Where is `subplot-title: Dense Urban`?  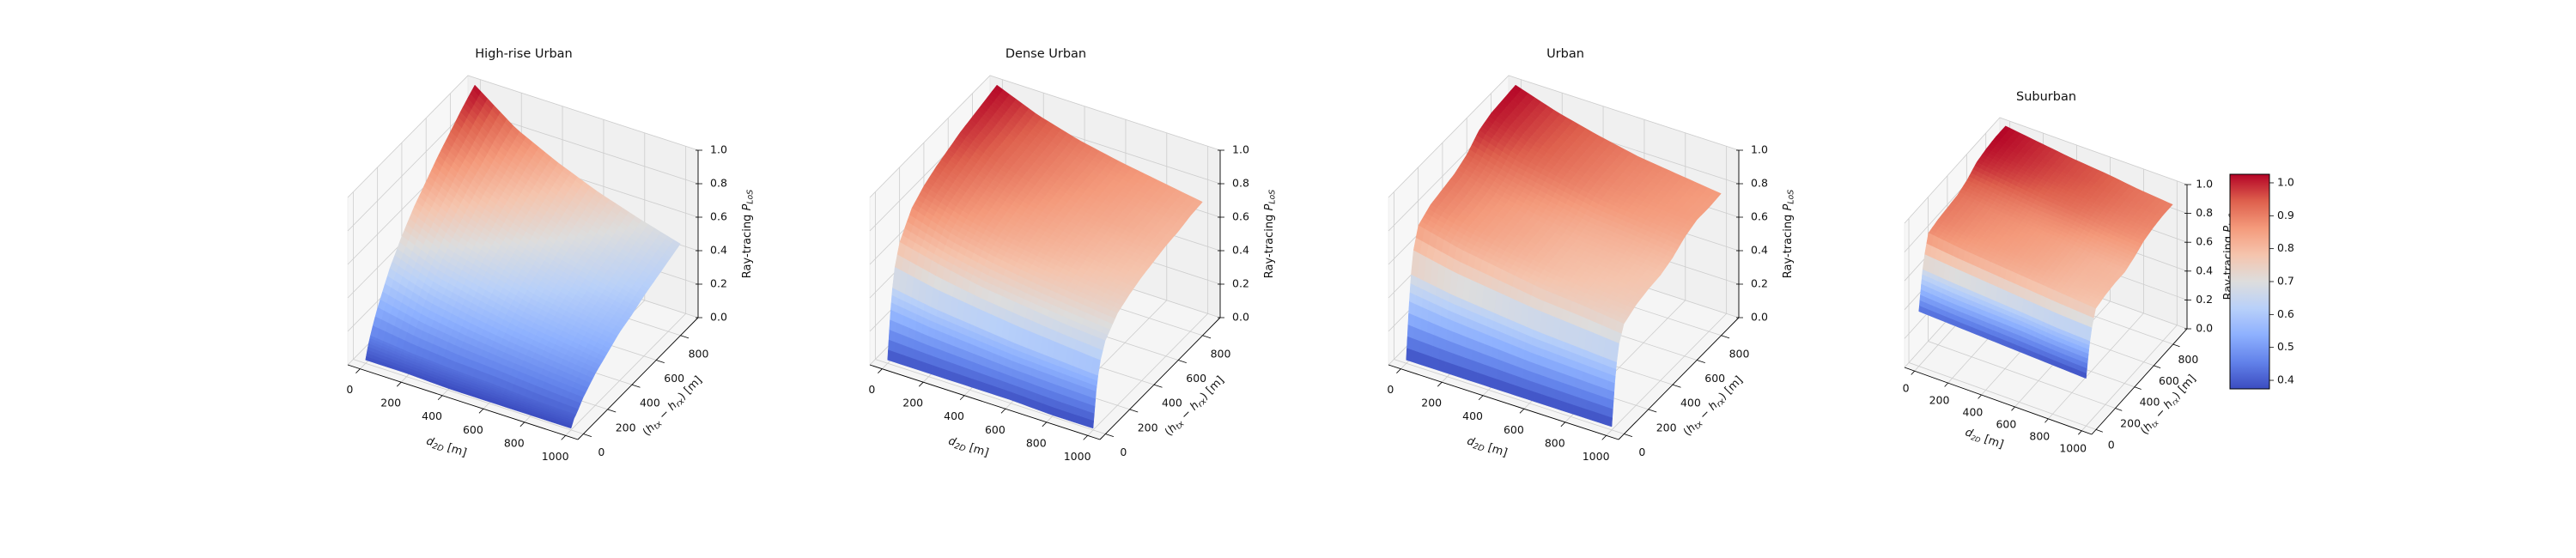
subplot-title: Dense Urban is located at coordinates (1045, 54).